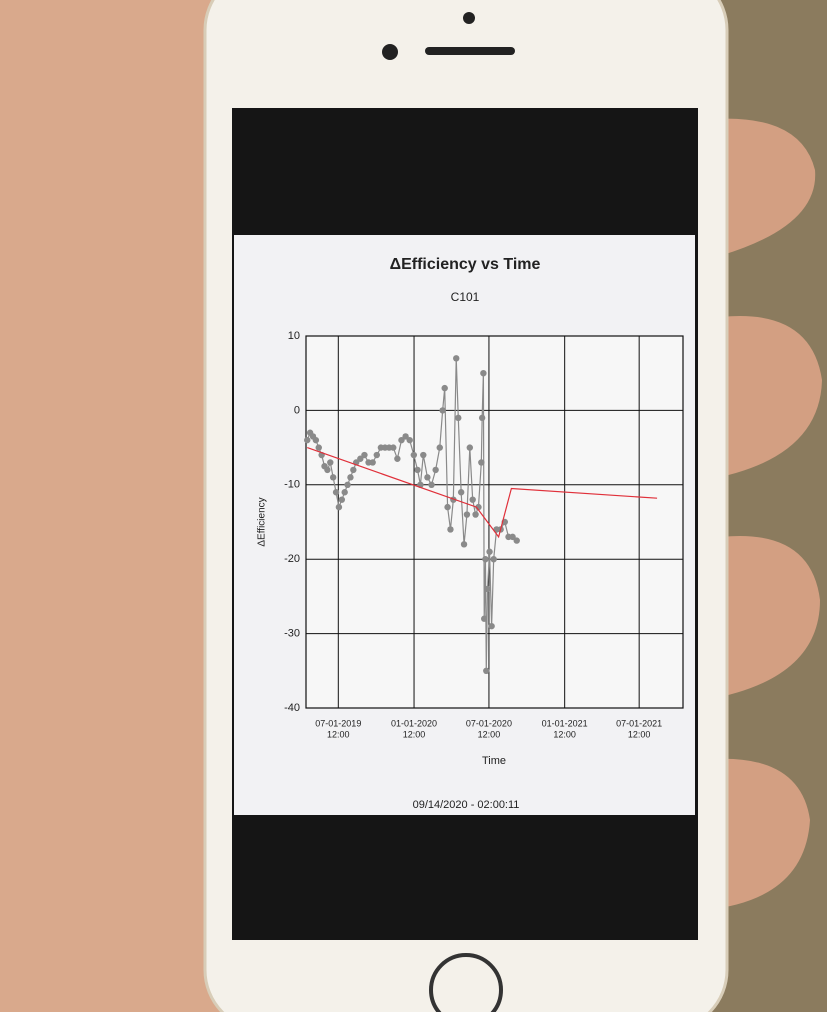  Describe the element at coordinates (465, 264) in the screenshot. I see `chart-title: ΔEfficiency vs Time` at that location.